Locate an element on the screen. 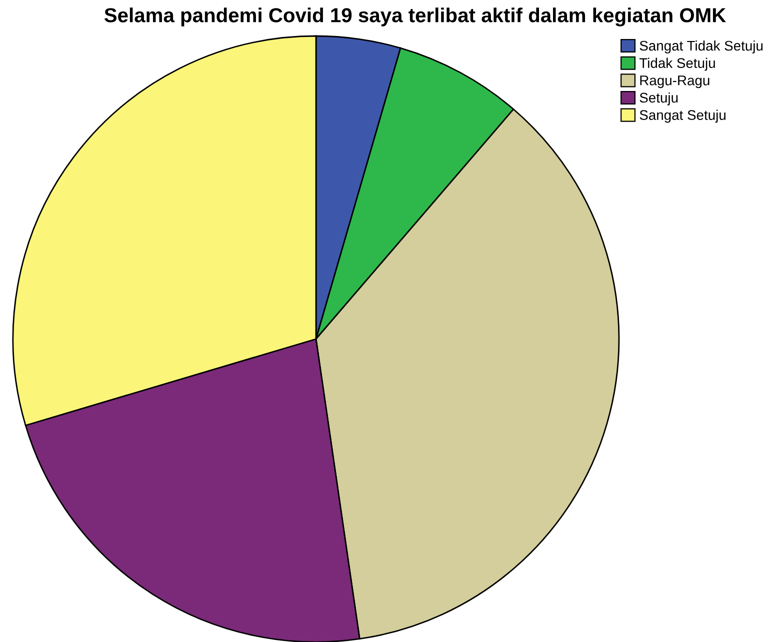 This screenshot has height=642, width=769. legend-label: Ragu-Ragu is located at coordinates (675, 82).